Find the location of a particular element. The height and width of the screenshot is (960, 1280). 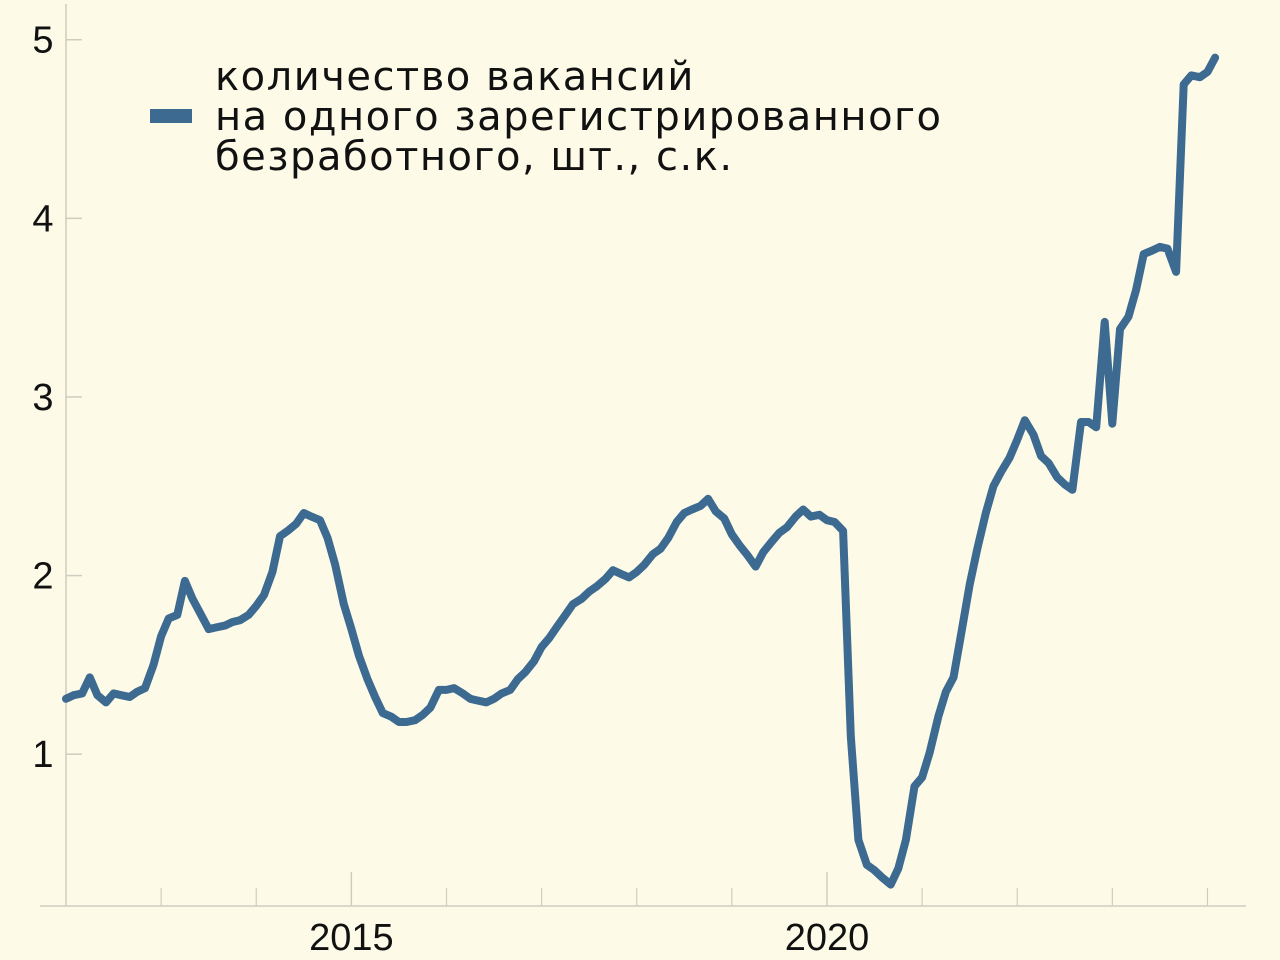

y-tick-label: 3 is located at coordinates (42, 398).